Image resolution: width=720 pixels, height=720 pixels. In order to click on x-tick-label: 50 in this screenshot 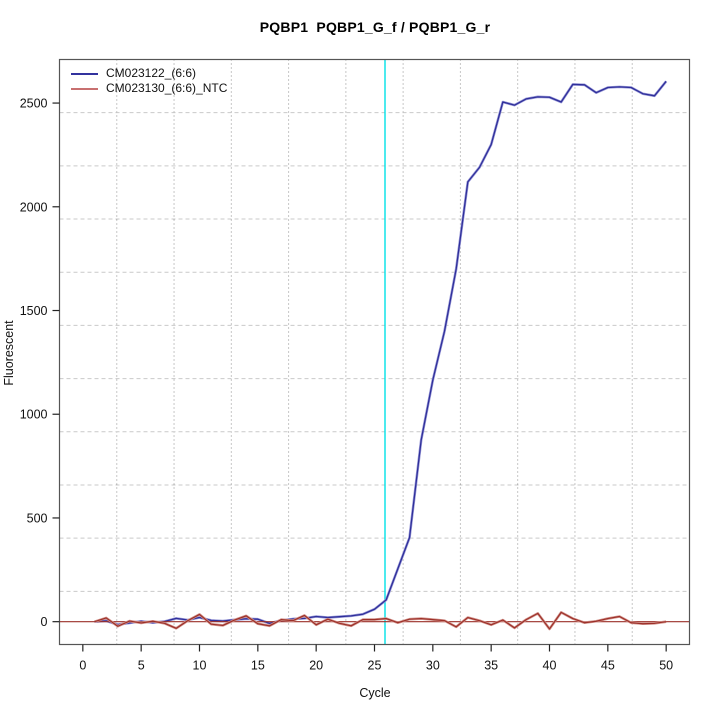, I will do `click(666, 666)`.